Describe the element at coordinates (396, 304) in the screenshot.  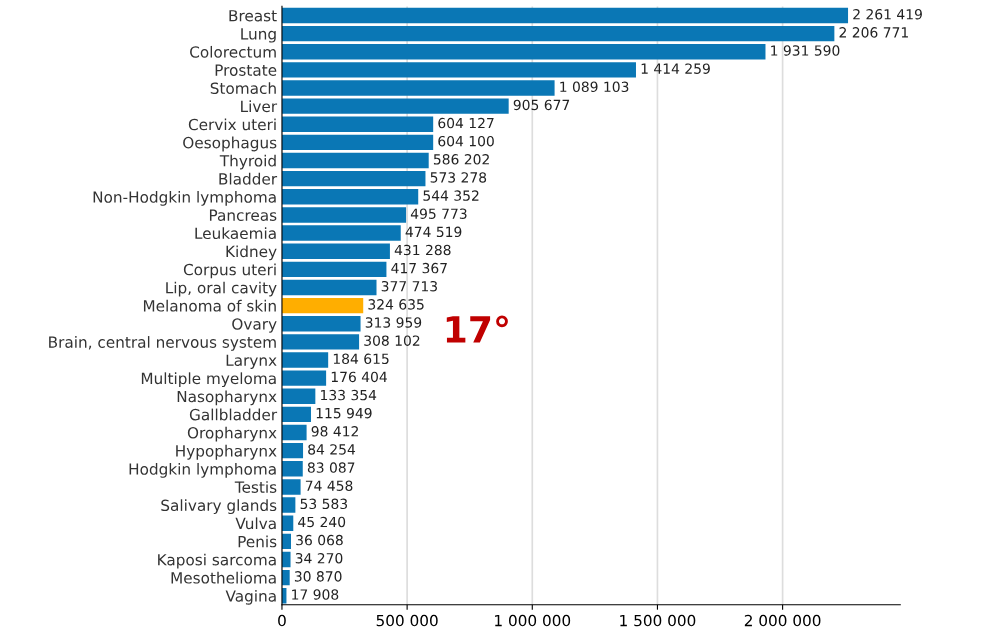
I see `data-label: 324 635` at that location.